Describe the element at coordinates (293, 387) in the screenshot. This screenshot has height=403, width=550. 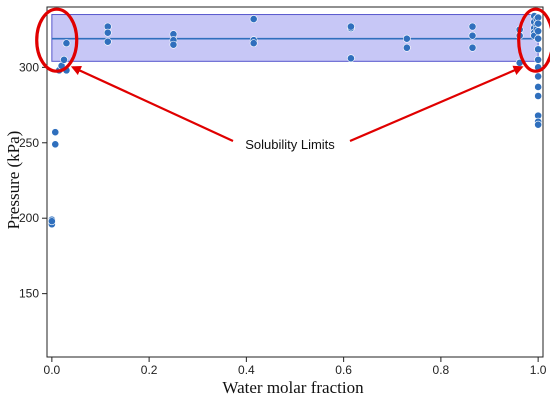
I see `x-axis-label: Water molar fraction` at that location.